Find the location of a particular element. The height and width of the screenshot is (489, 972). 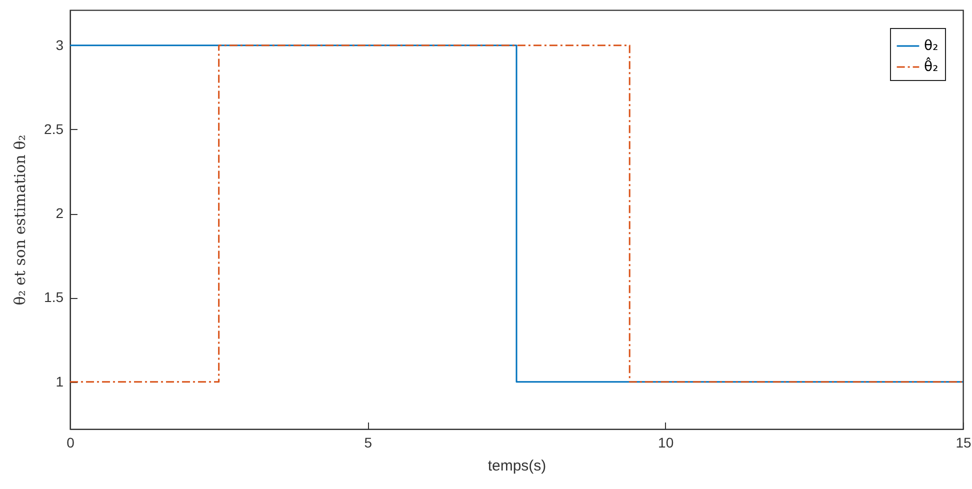

x-tick-label: 15 is located at coordinates (964, 442).